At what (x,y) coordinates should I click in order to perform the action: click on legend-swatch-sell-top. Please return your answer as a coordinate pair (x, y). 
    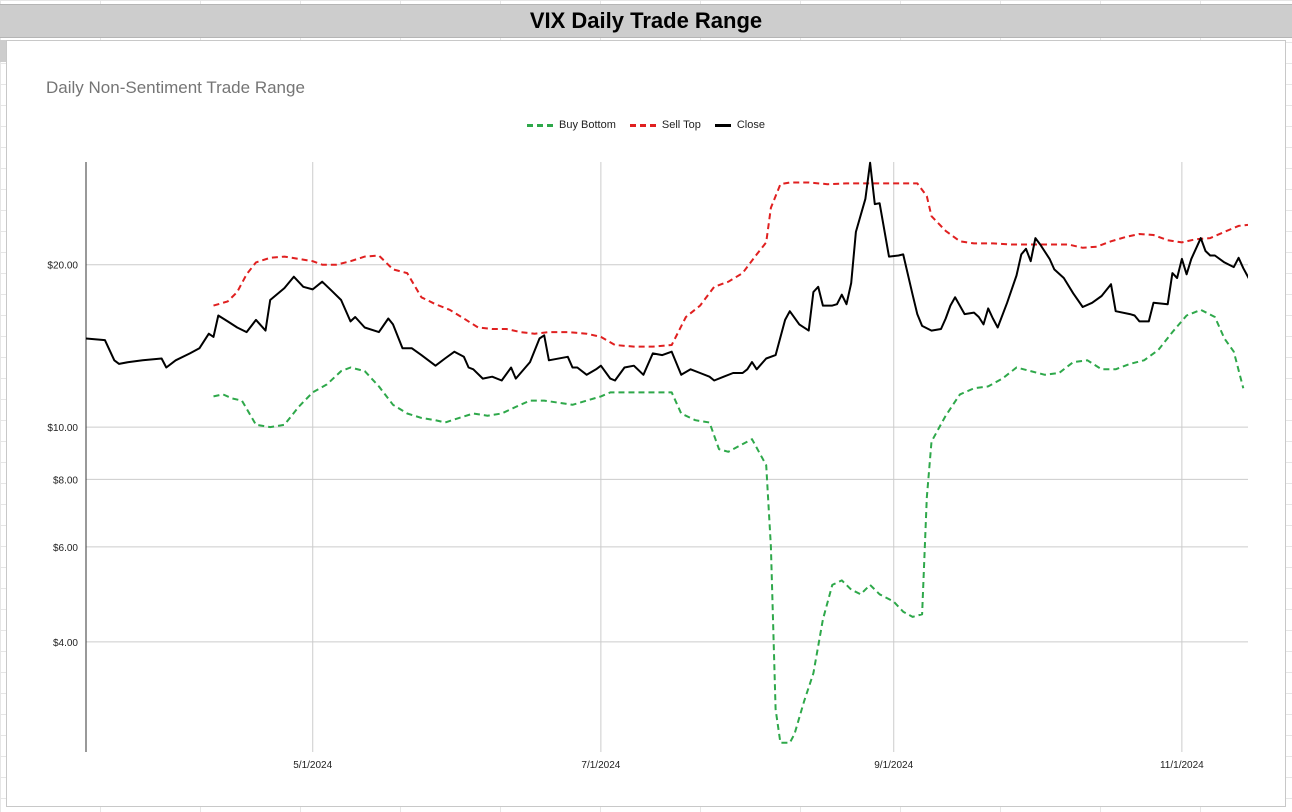
    Looking at the image, I should click on (642, 125).